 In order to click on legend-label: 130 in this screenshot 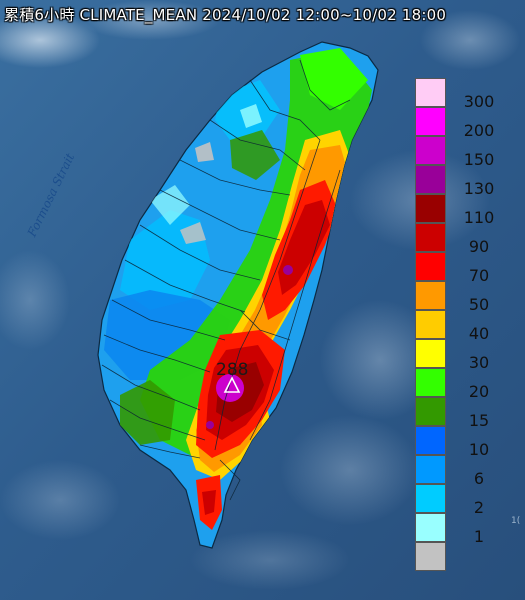, I will do `click(479, 188)`.